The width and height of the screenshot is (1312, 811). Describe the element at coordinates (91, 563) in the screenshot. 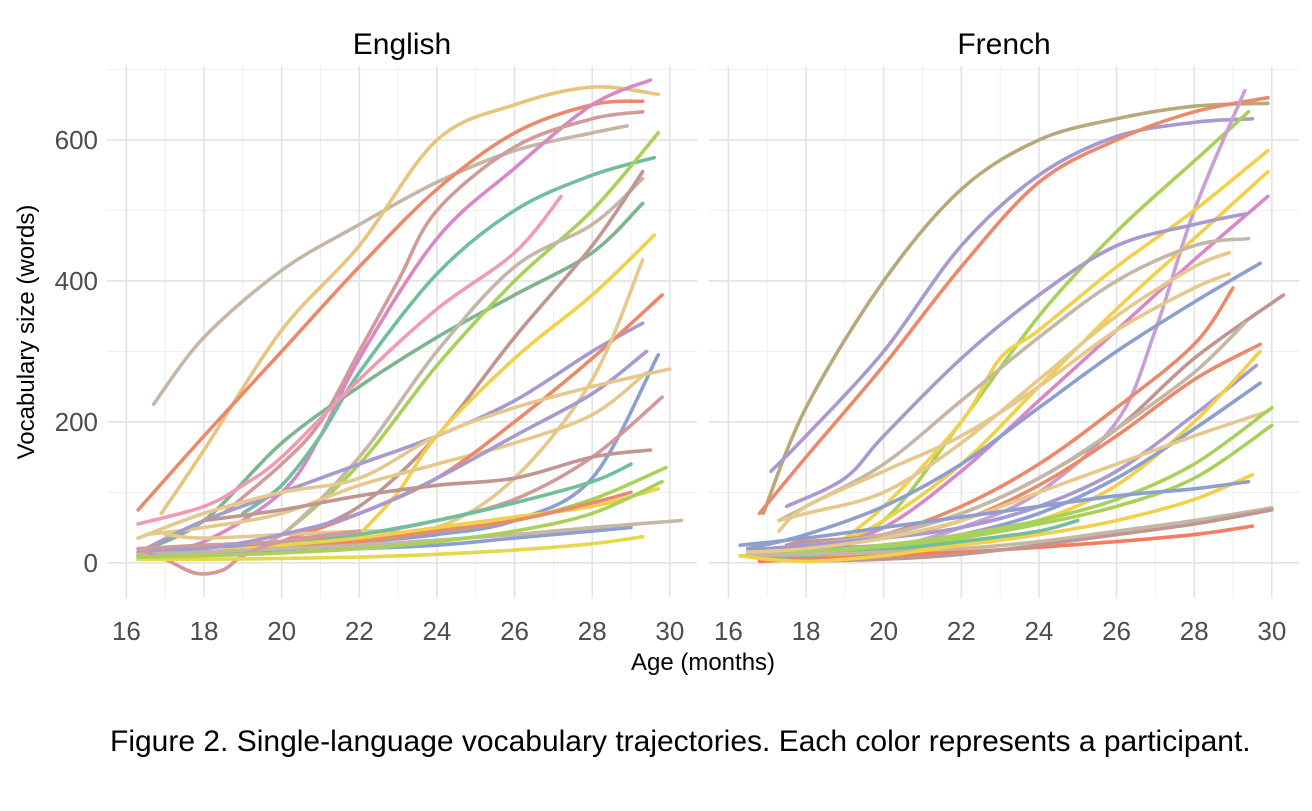

I see `y-tick-label: 0` at that location.